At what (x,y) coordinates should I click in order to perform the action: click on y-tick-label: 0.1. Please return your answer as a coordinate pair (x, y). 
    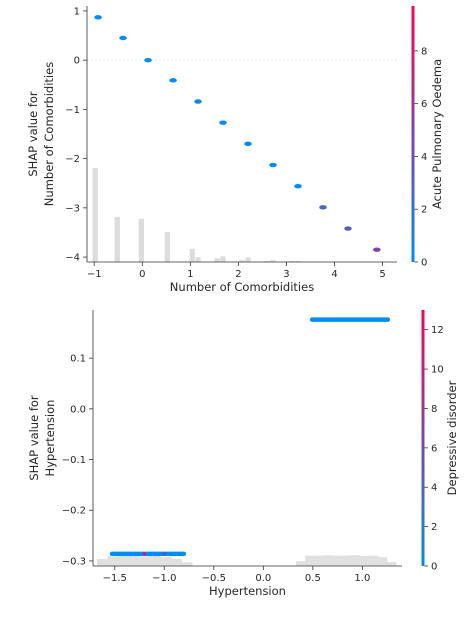
    Looking at the image, I should click on (78, 359).